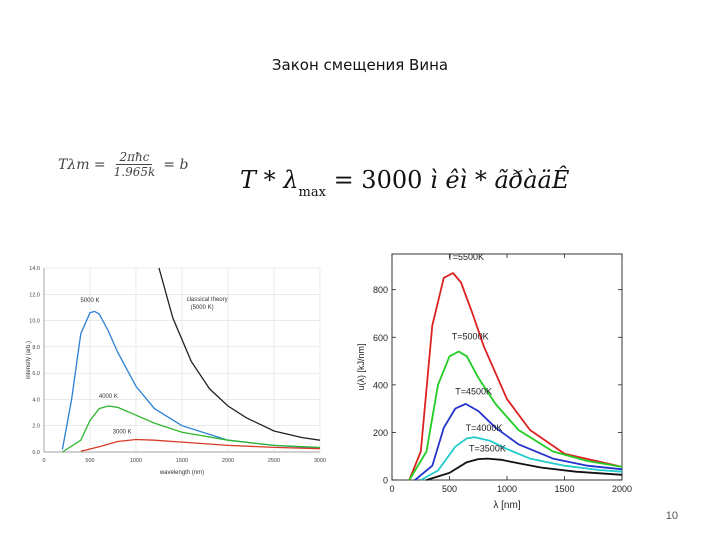  Describe the element at coordinates (465, 257) in the screenshot. I see `series-label: T=5500K` at that location.